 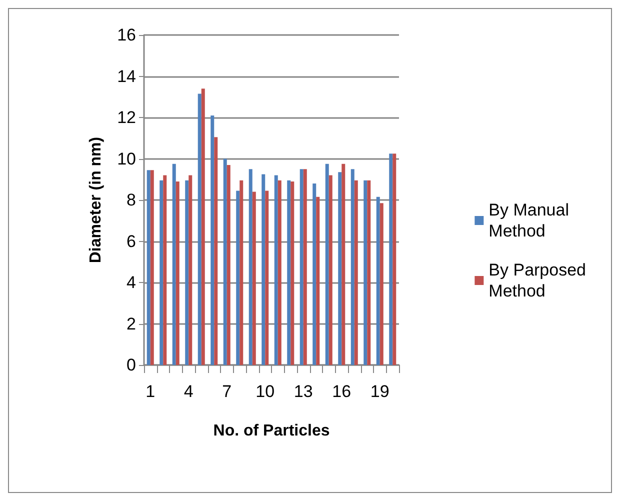 What do you see at coordinates (131, 200) in the screenshot?
I see `y-tick-label: 8` at bounding box center [131, 200].